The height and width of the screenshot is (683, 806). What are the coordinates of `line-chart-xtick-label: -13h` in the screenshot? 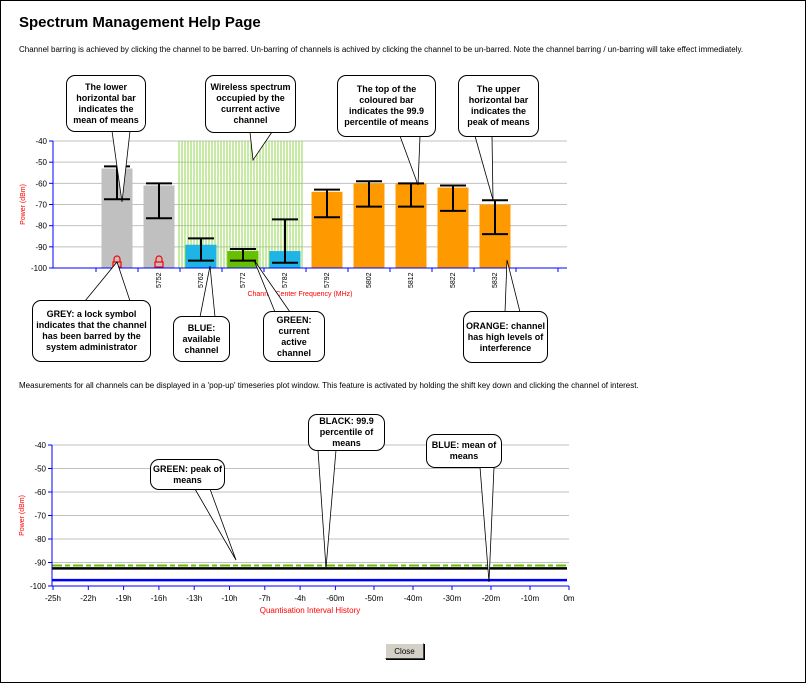 It's located at (194, 598).